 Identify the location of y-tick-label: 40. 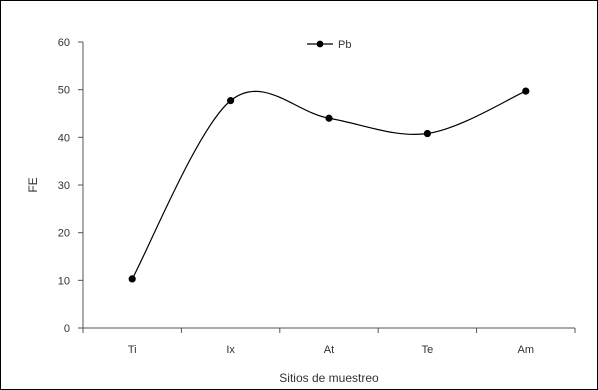
(64, 138).